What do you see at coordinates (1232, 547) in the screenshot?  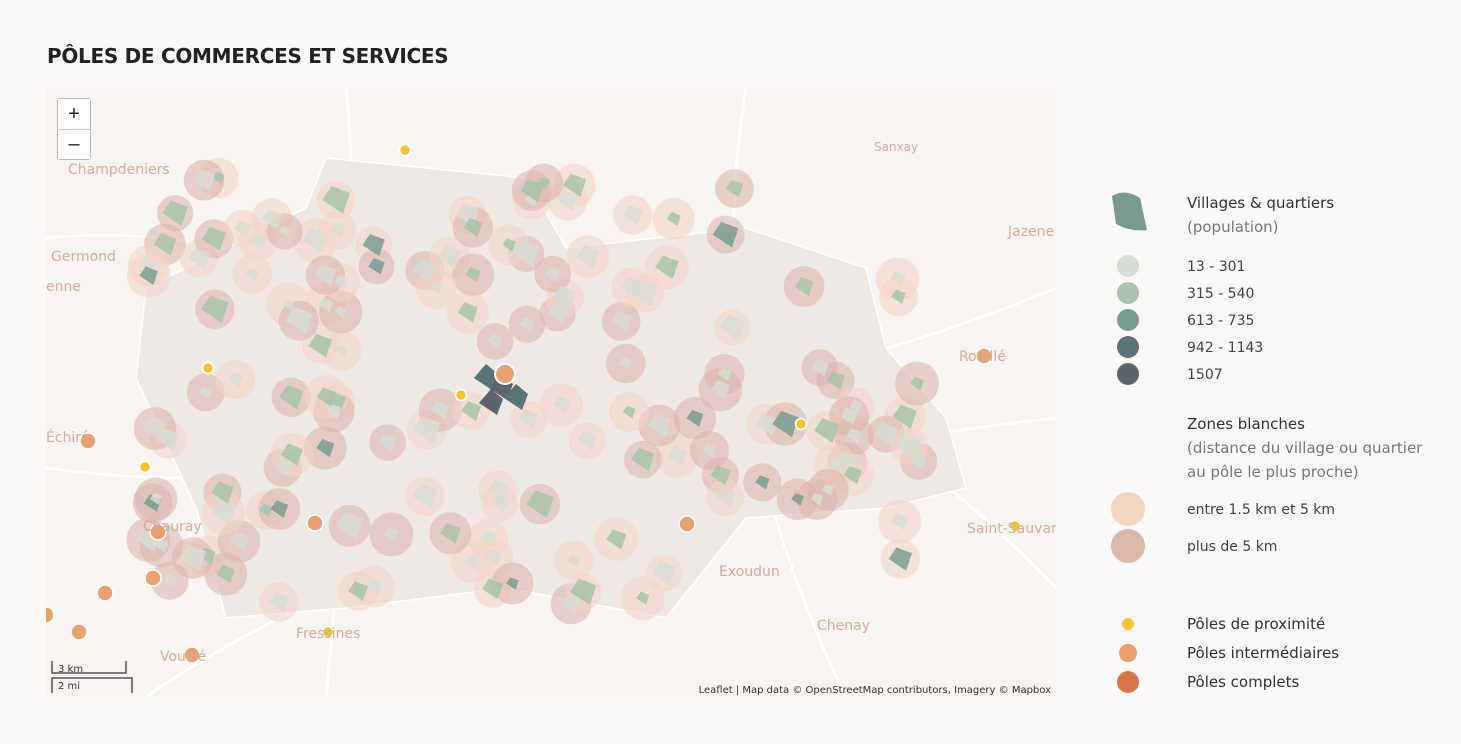 I see `legend-label: plus de 5 km` at bounding box center [1232, 547].